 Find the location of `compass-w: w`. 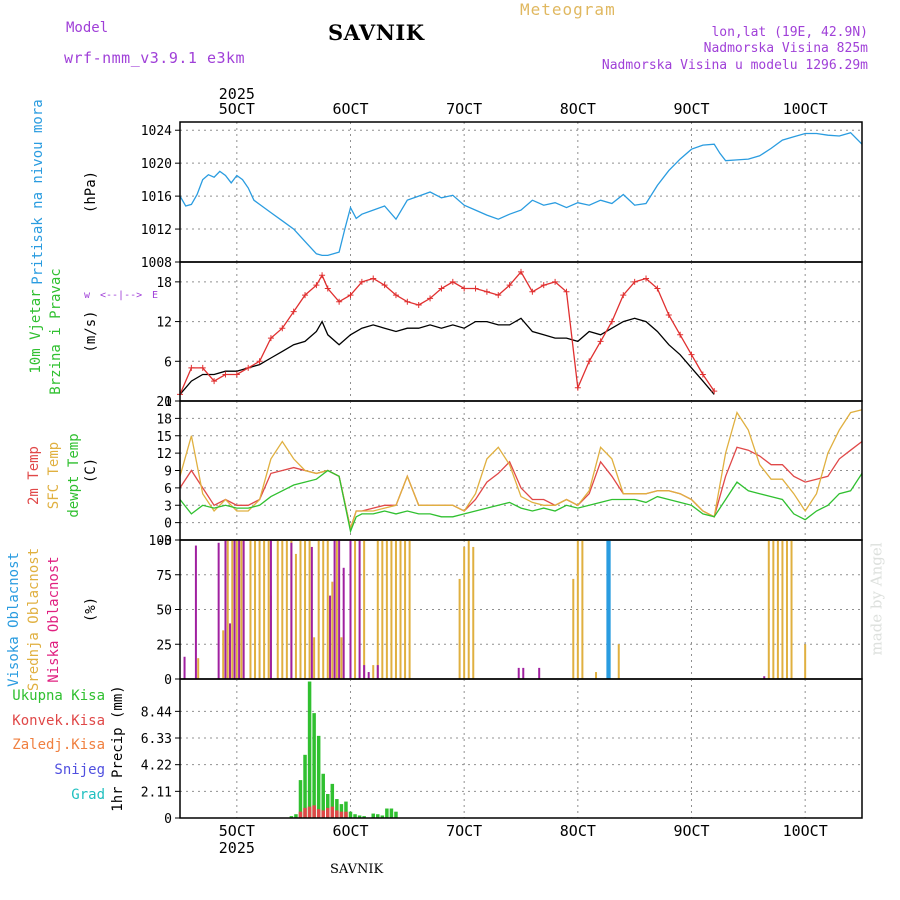

compass-w: w is located at coordinates (87, 295).